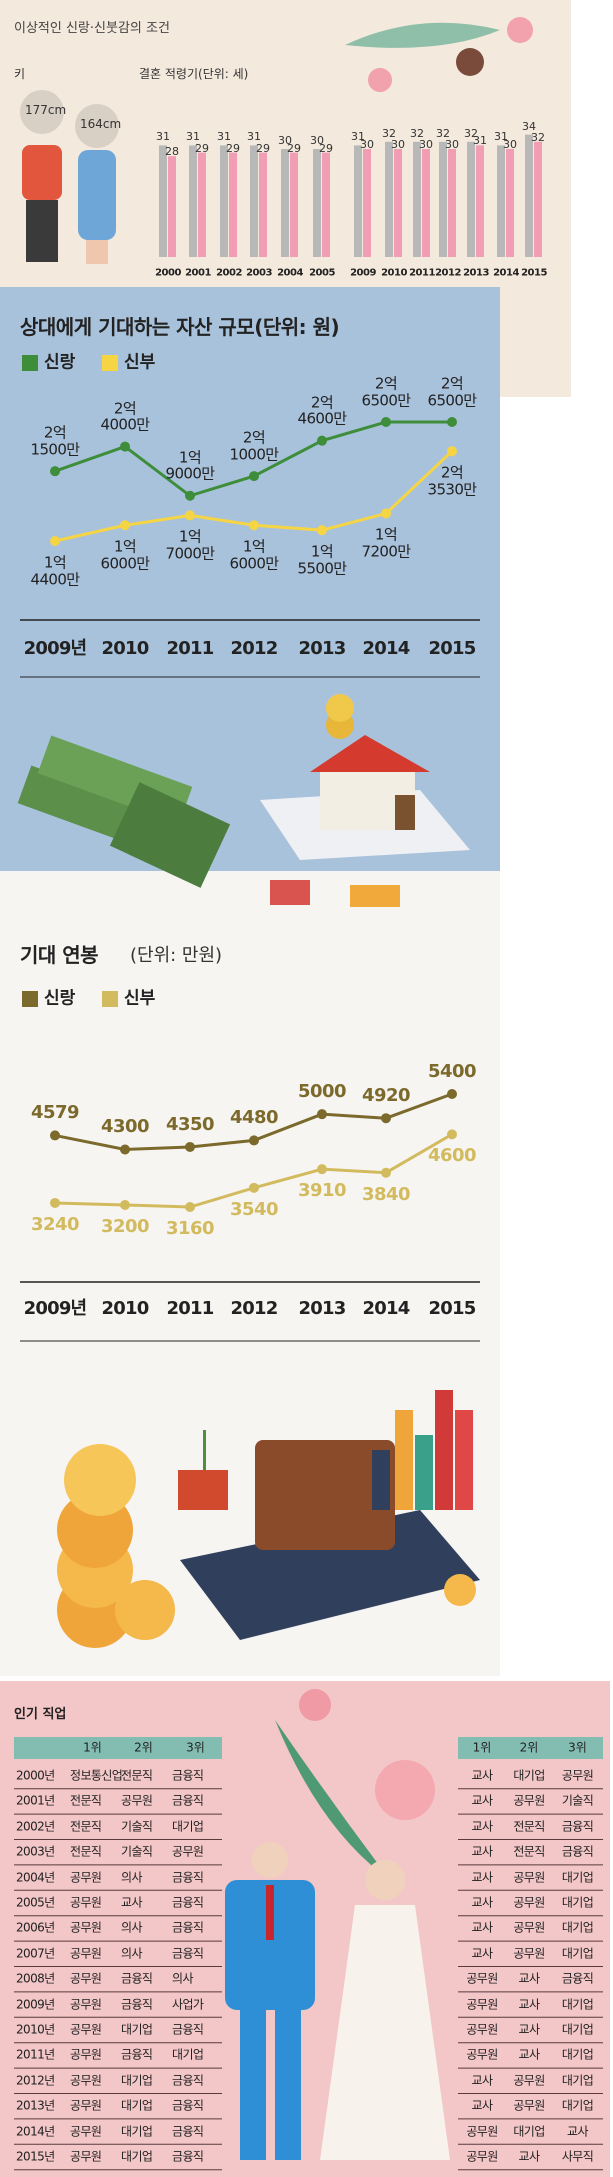  I want to click on table-header, so click(118, 1748).